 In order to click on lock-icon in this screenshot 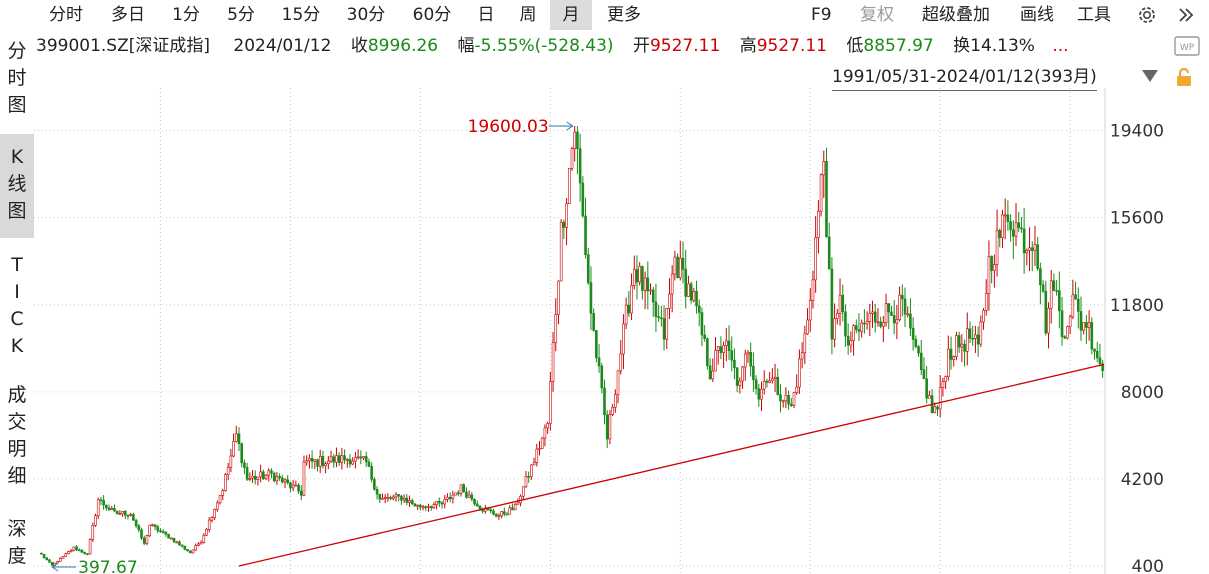, I will do `click(1184, 77)`.